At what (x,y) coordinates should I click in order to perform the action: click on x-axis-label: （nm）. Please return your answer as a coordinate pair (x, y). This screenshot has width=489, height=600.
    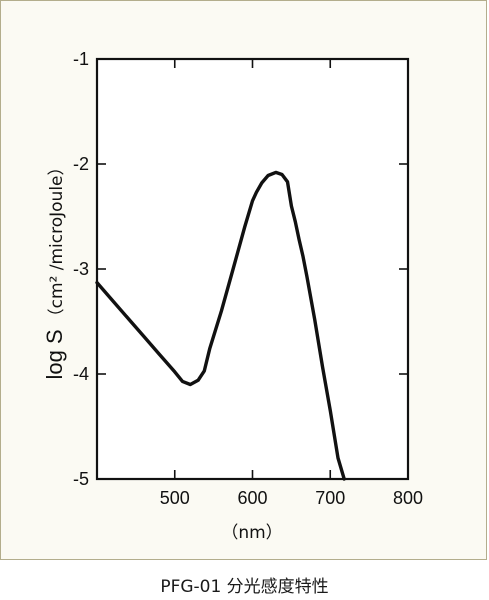
    Looking at the image, I should click on (251, 533).